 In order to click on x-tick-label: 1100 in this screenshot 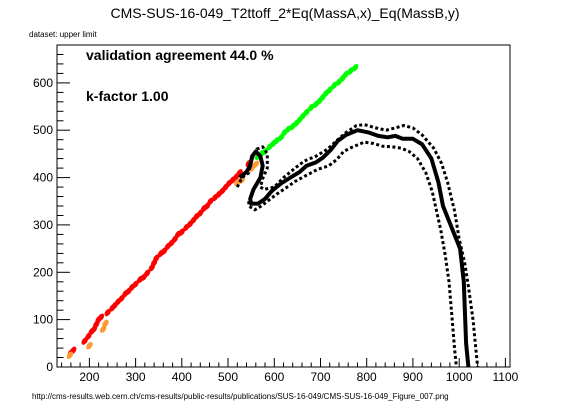, I will do `click(505, 377)`.